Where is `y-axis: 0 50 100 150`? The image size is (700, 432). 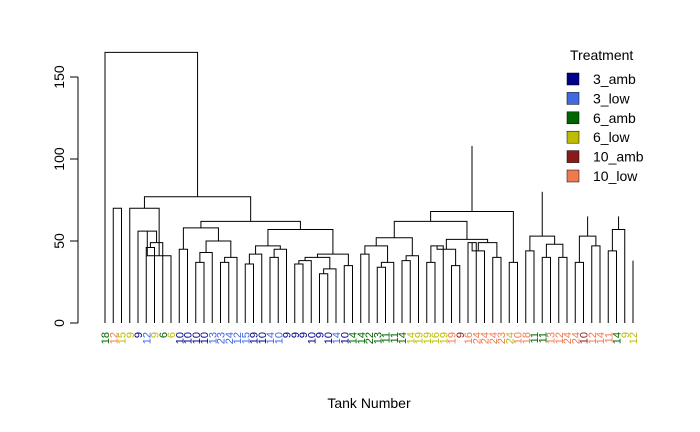 y-axis: 0 50 100 150 is located at coordinates (65, 196).